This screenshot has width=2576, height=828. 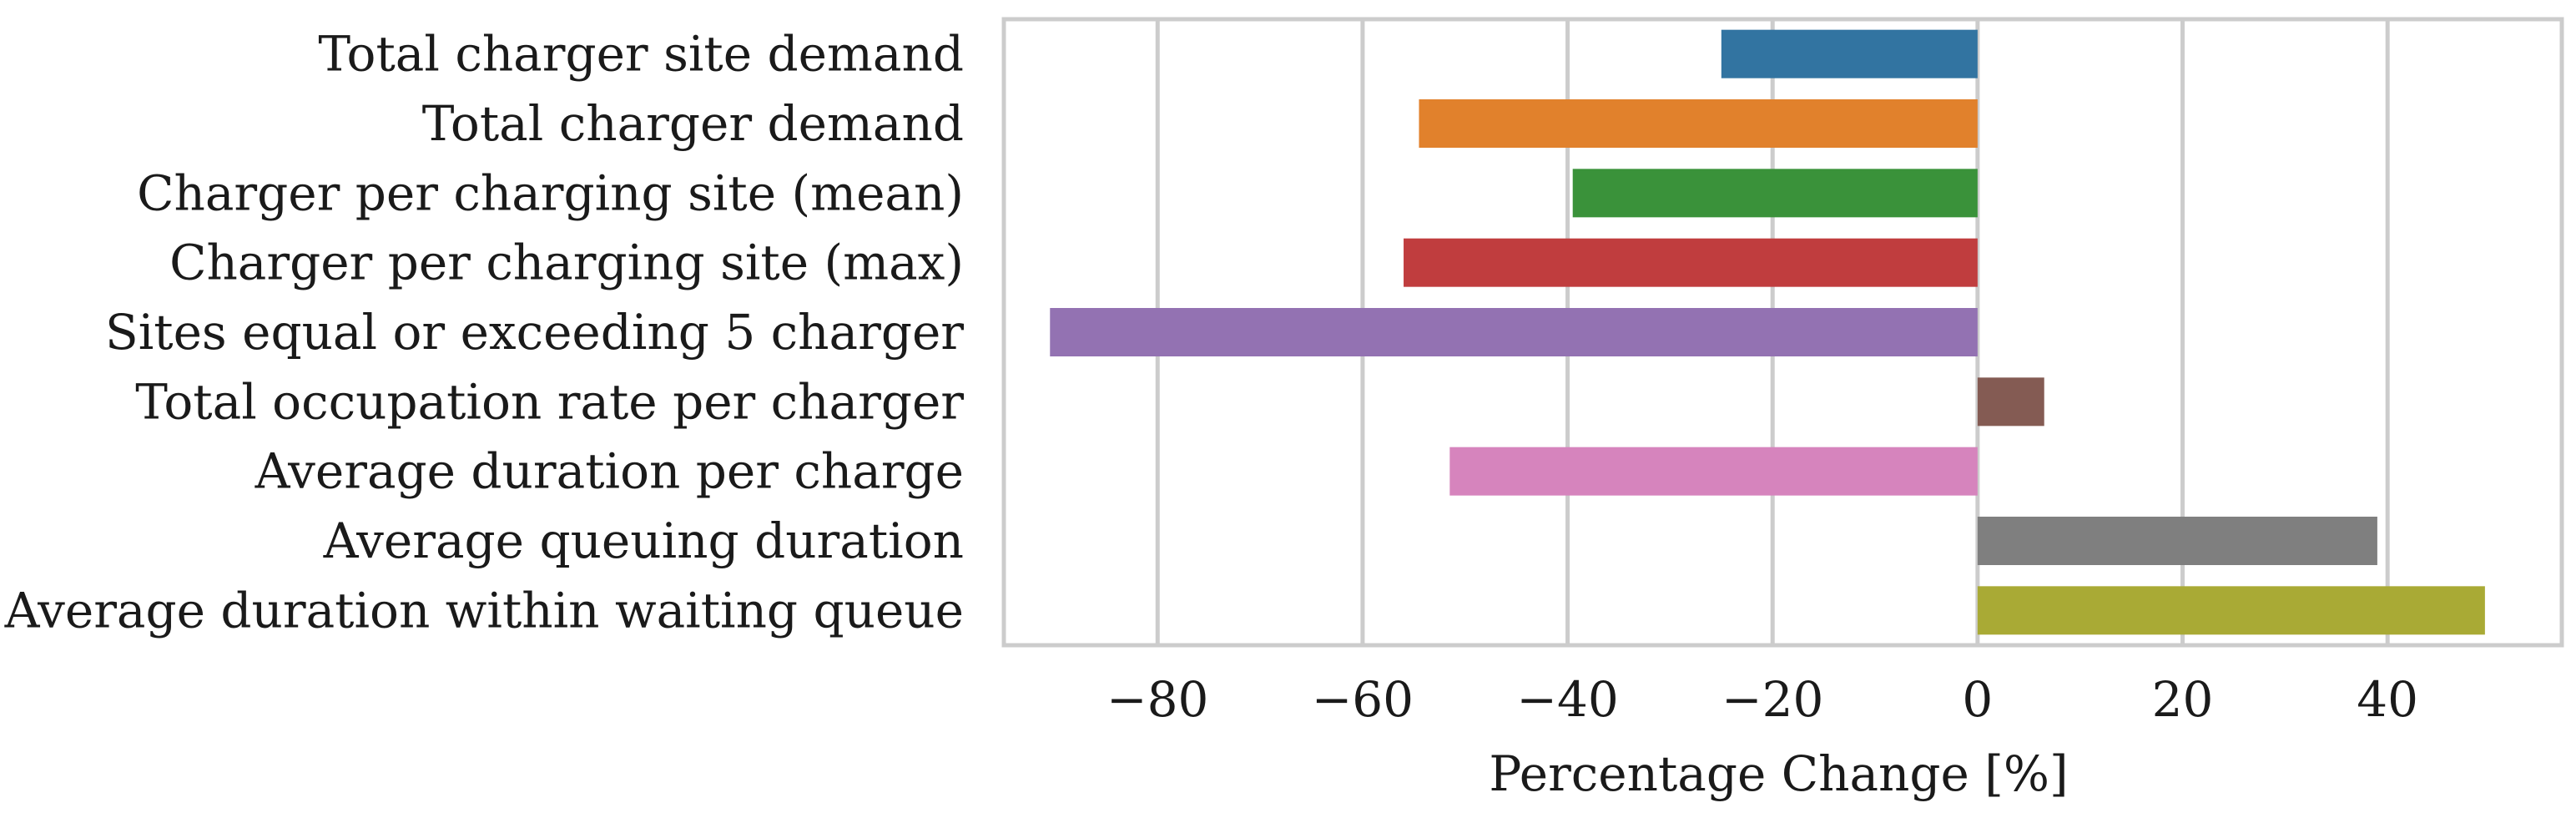 I want to click on x-tick-label-4: 0, so click(x=1978, y=699).